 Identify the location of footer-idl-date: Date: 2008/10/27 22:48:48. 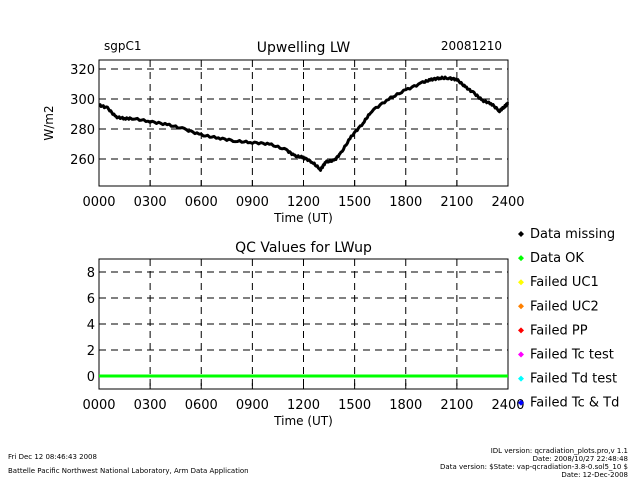
(580, 459).